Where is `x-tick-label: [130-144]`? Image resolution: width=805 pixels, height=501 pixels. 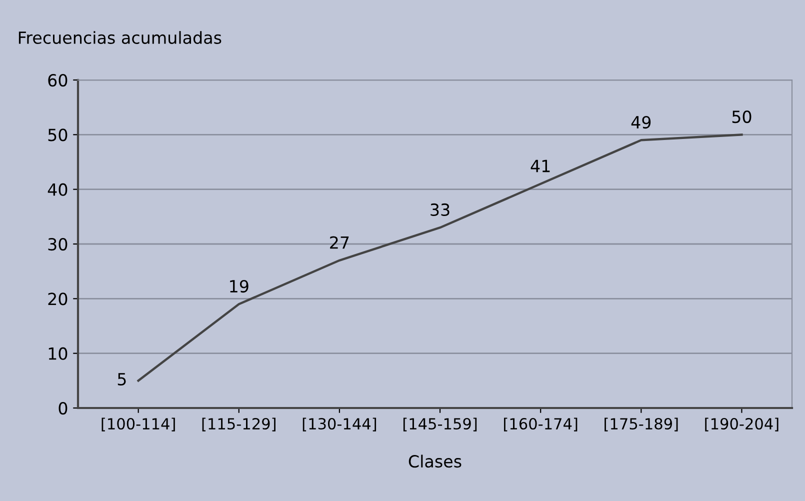 x-tick-label: [130-144] is located at coordinates (339, 425).